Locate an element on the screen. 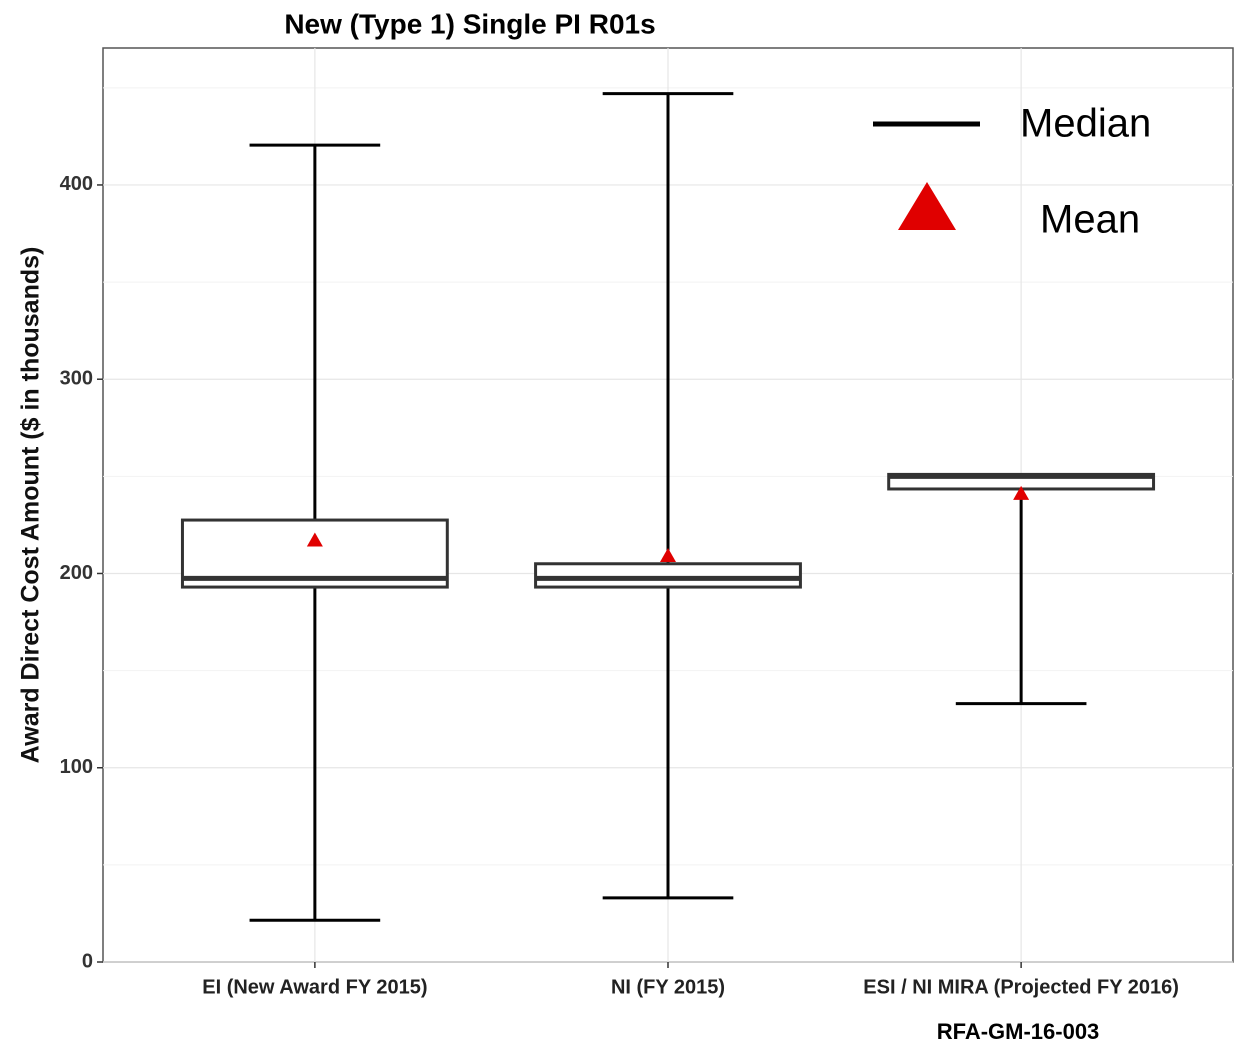 Image resolution: width=1234 pixels, height=1050 pixels. x-tick-label: NI (FY 2015) is located at coordinates (668, 987).